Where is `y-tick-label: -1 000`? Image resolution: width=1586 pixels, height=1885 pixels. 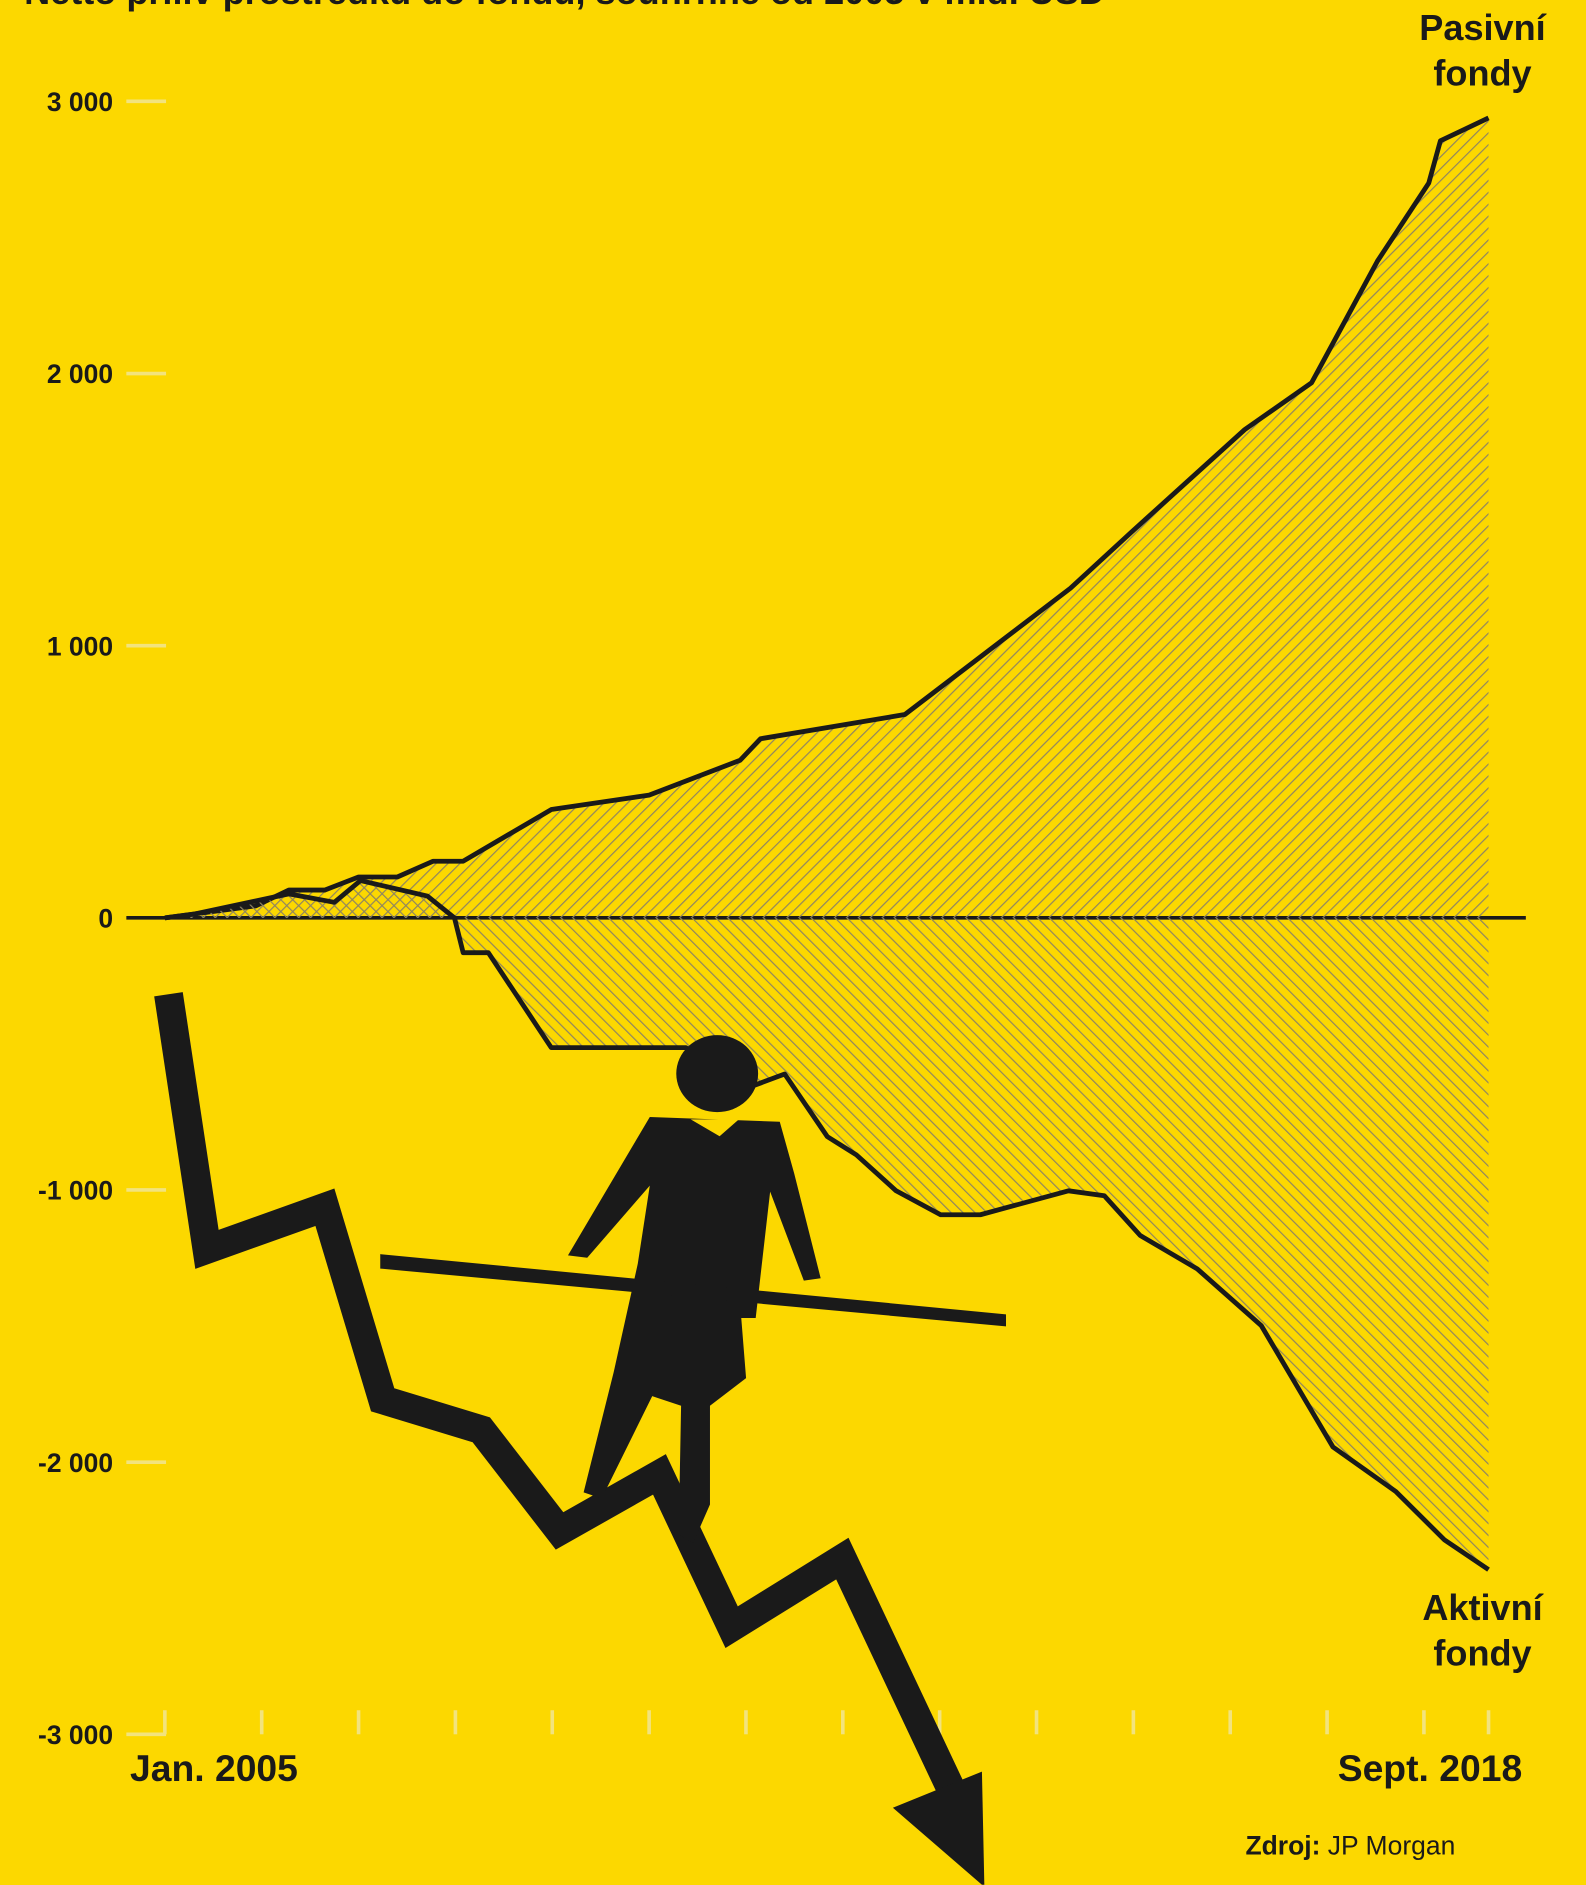
y-tick-label: -1 000 is located at coordinates (75, 1191).